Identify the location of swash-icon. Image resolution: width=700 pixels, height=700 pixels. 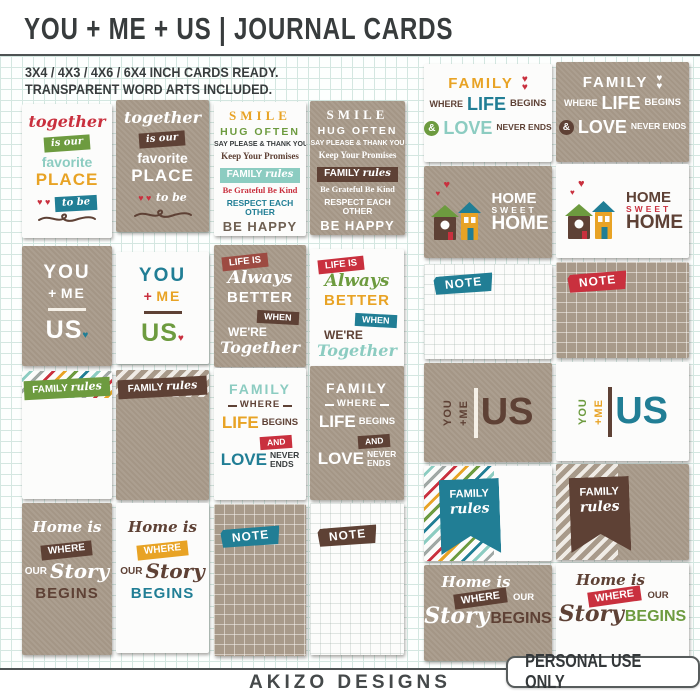
(67, 217).